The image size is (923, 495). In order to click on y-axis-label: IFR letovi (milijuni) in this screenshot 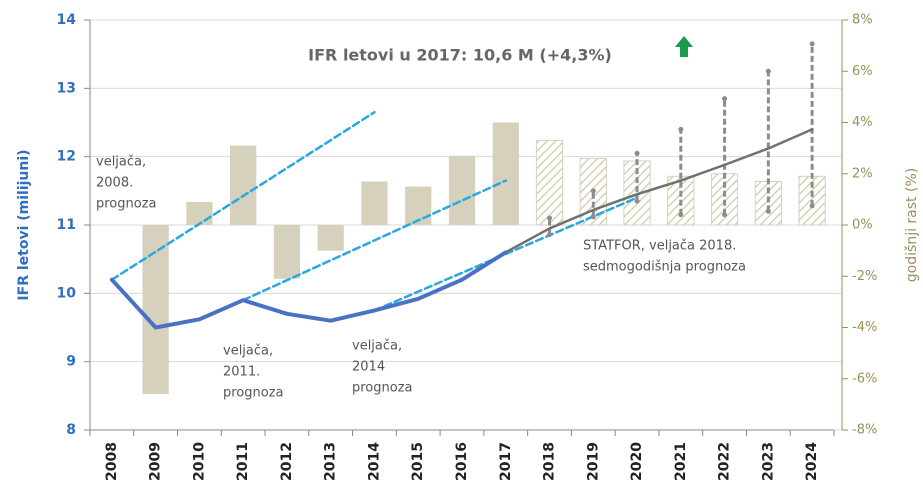, I will do `click(24, 224)`.